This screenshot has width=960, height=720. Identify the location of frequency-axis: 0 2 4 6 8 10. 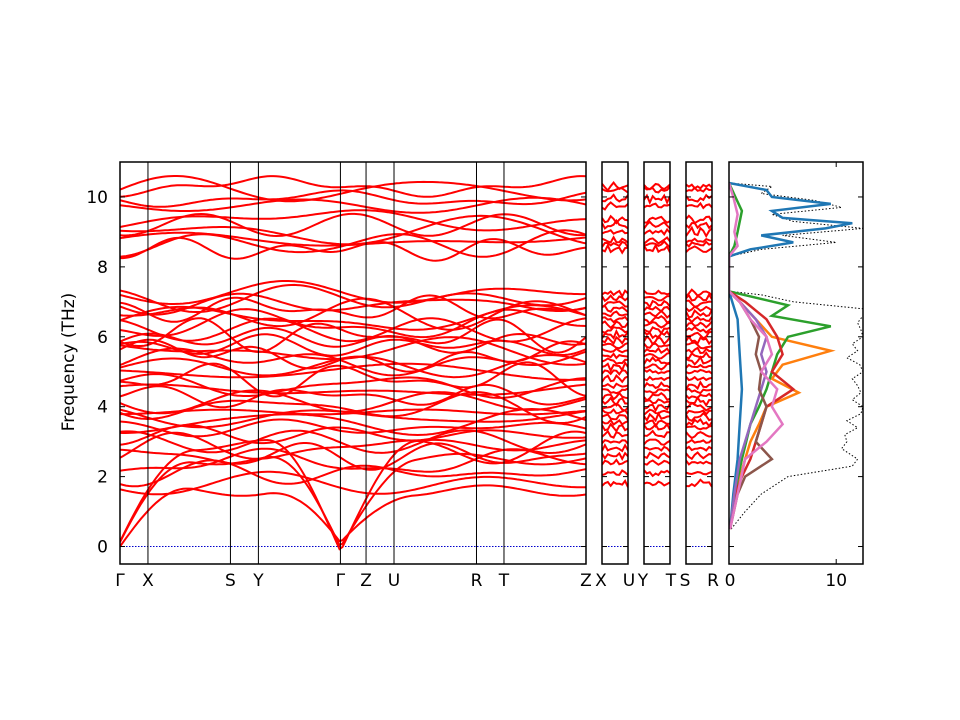
(97, 373).